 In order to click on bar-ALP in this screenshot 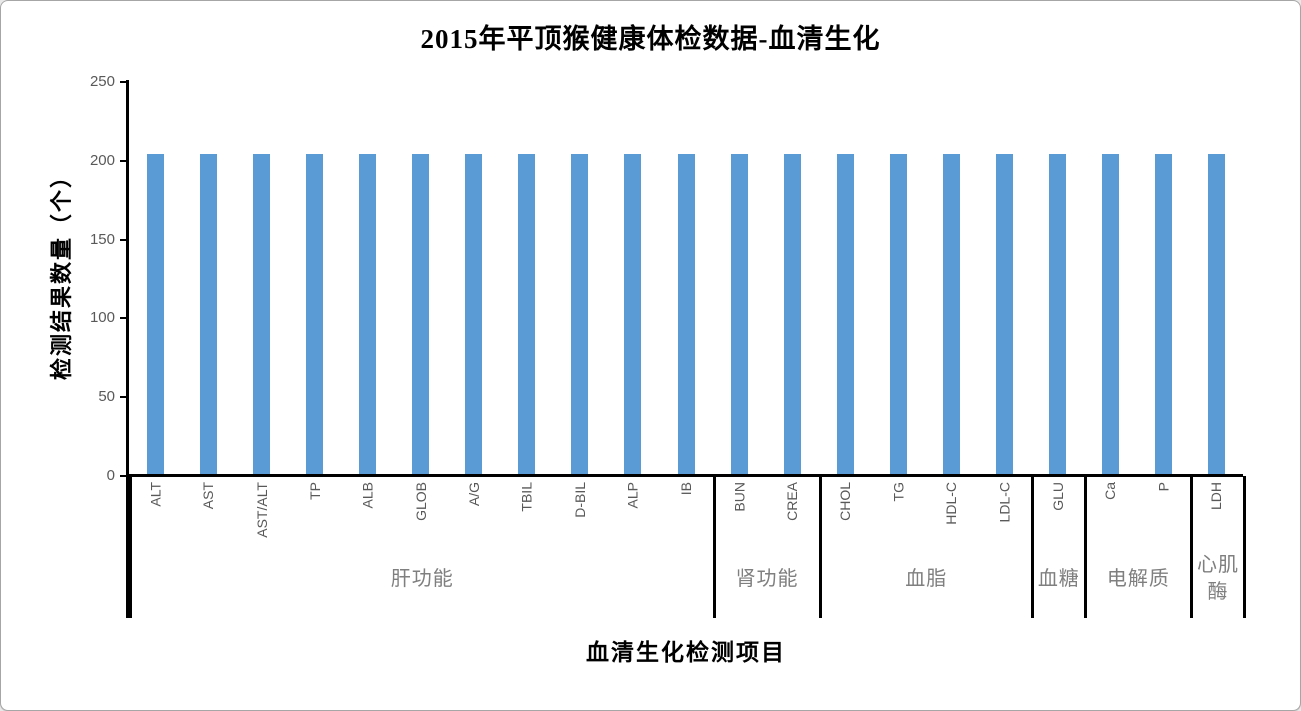, I will do `click(633, 315)`.